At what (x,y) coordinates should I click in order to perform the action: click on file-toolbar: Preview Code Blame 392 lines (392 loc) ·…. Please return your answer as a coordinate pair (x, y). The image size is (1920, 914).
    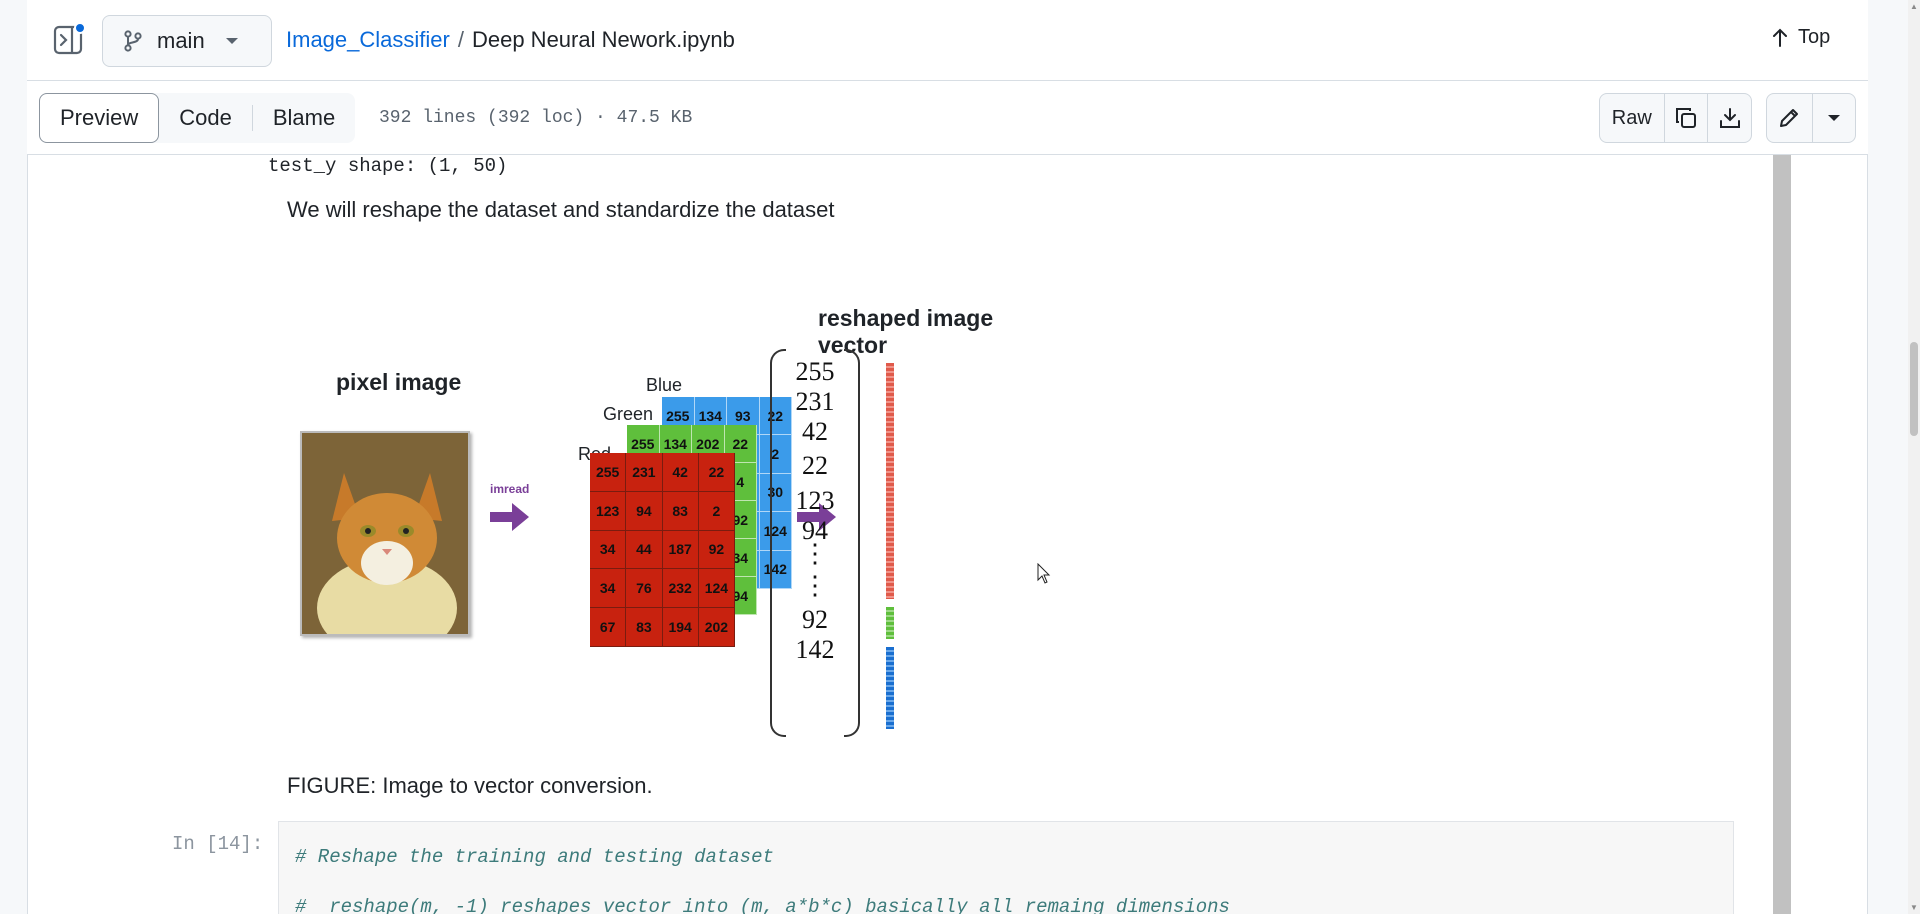
    Looking at the image, I should click on (947, 118).